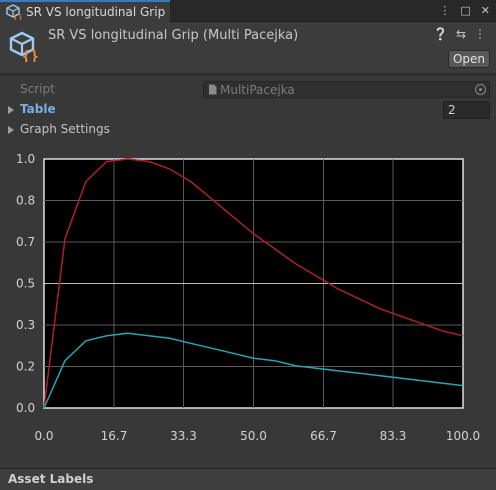 Image resolution: width=496 pixels, height=490 pixels. Describe the element at coordinates (248, 11) in the screenshot. I see `tab-bar: {} SR VS longitudinal Grip ⋮ □ ✕` at that location.